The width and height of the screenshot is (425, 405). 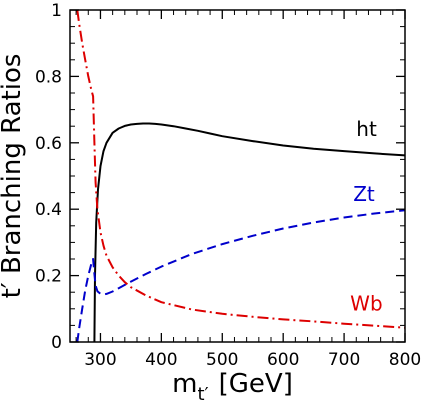 What do you see at coordinates (222, 360) in the screenshot?
I see `x-tick-label: 500` at bounding box center [222, 360].